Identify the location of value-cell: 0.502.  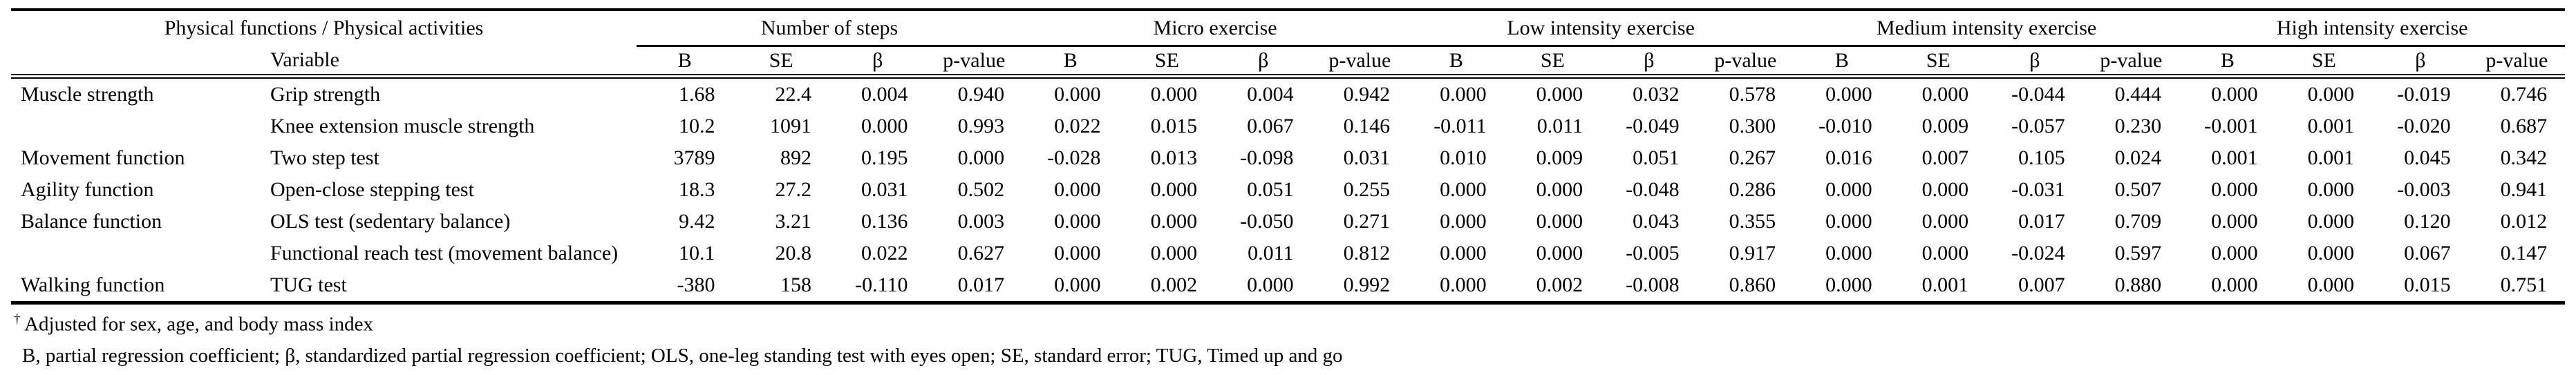
(981, 189).